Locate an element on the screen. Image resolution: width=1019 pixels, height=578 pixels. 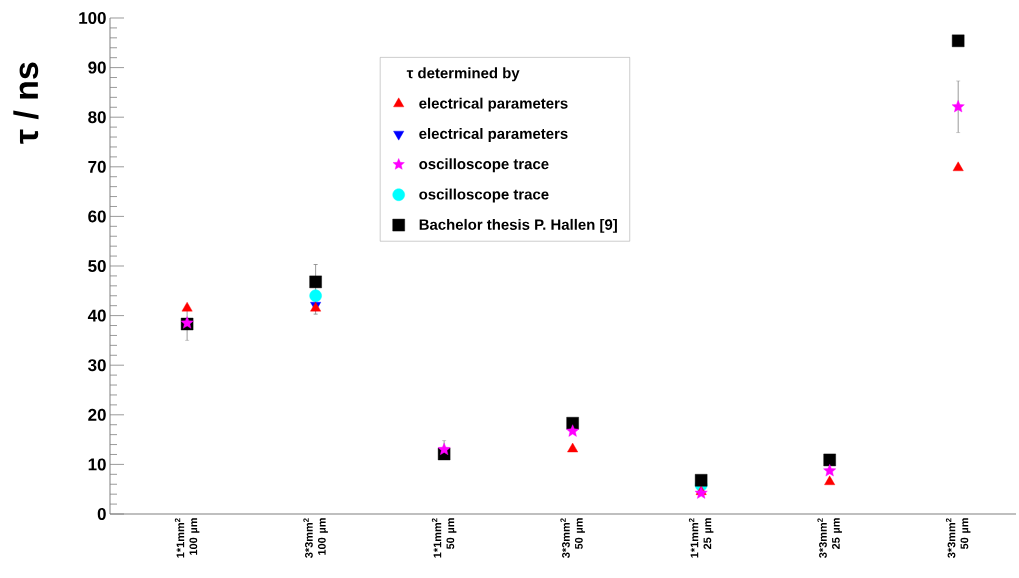
y-tick-label: 20 is located at coordinates (97, 414).